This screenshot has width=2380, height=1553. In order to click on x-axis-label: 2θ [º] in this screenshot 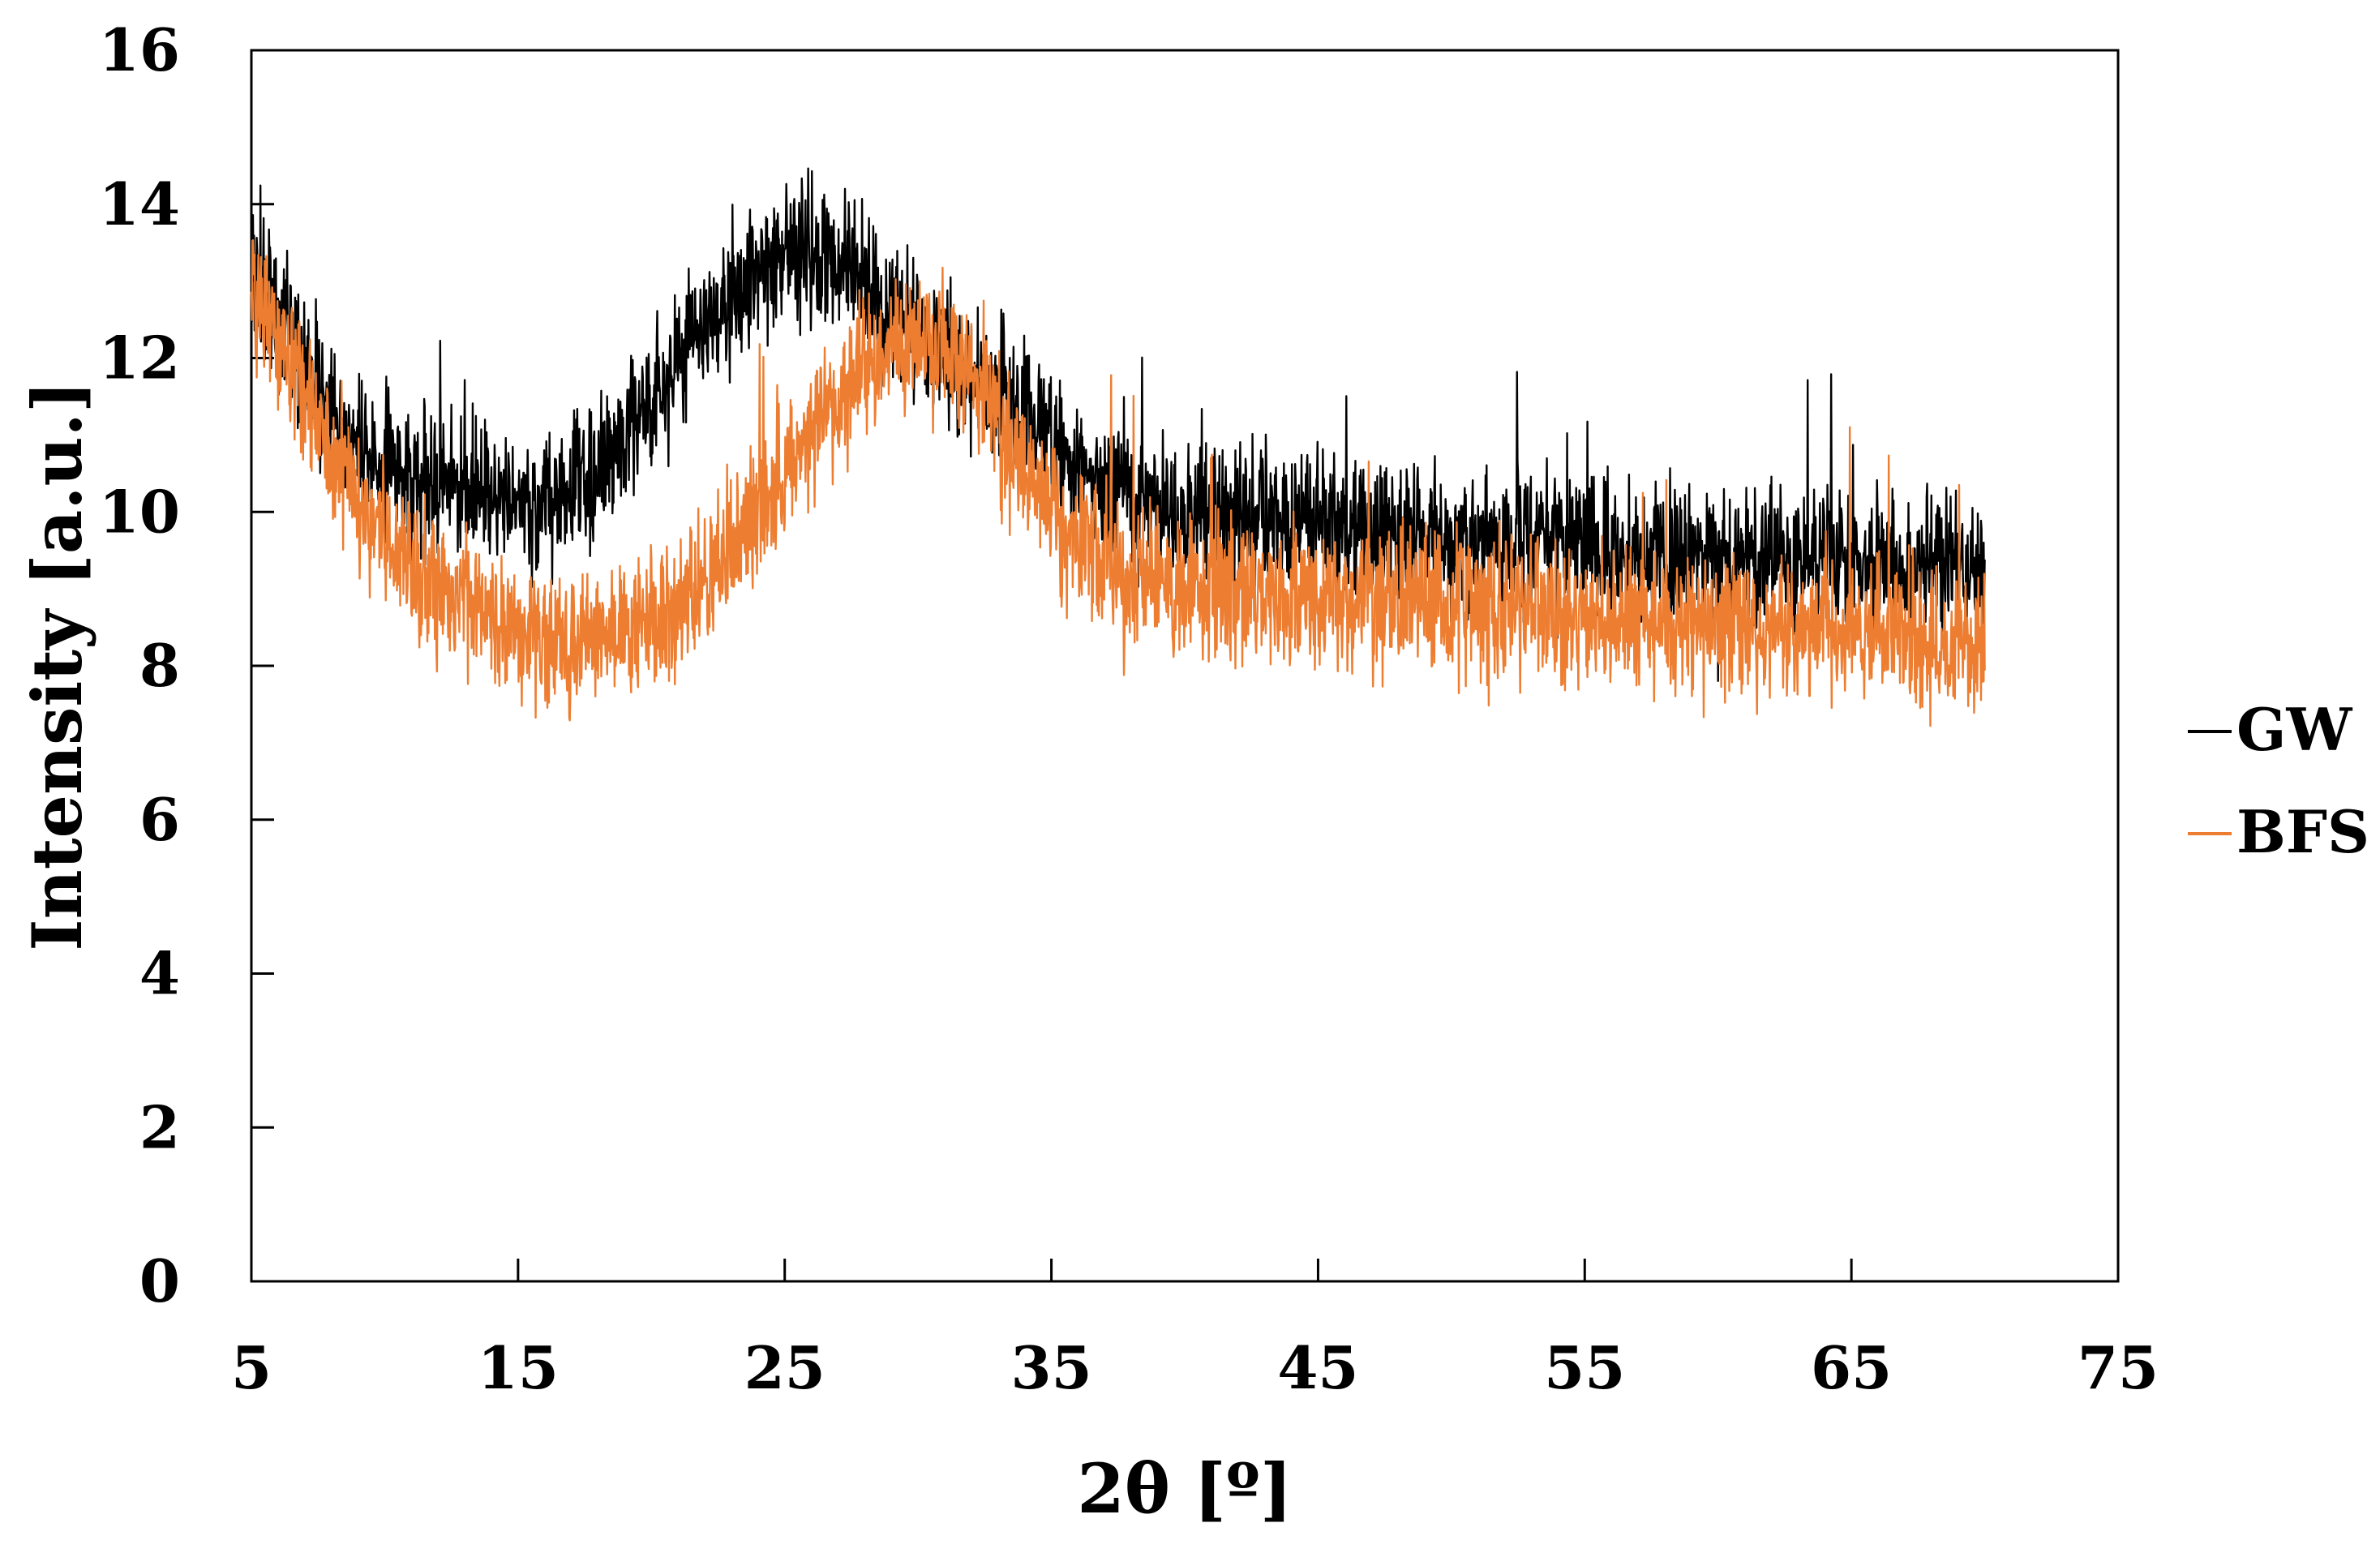, I will do `click(1184, 1488)`.